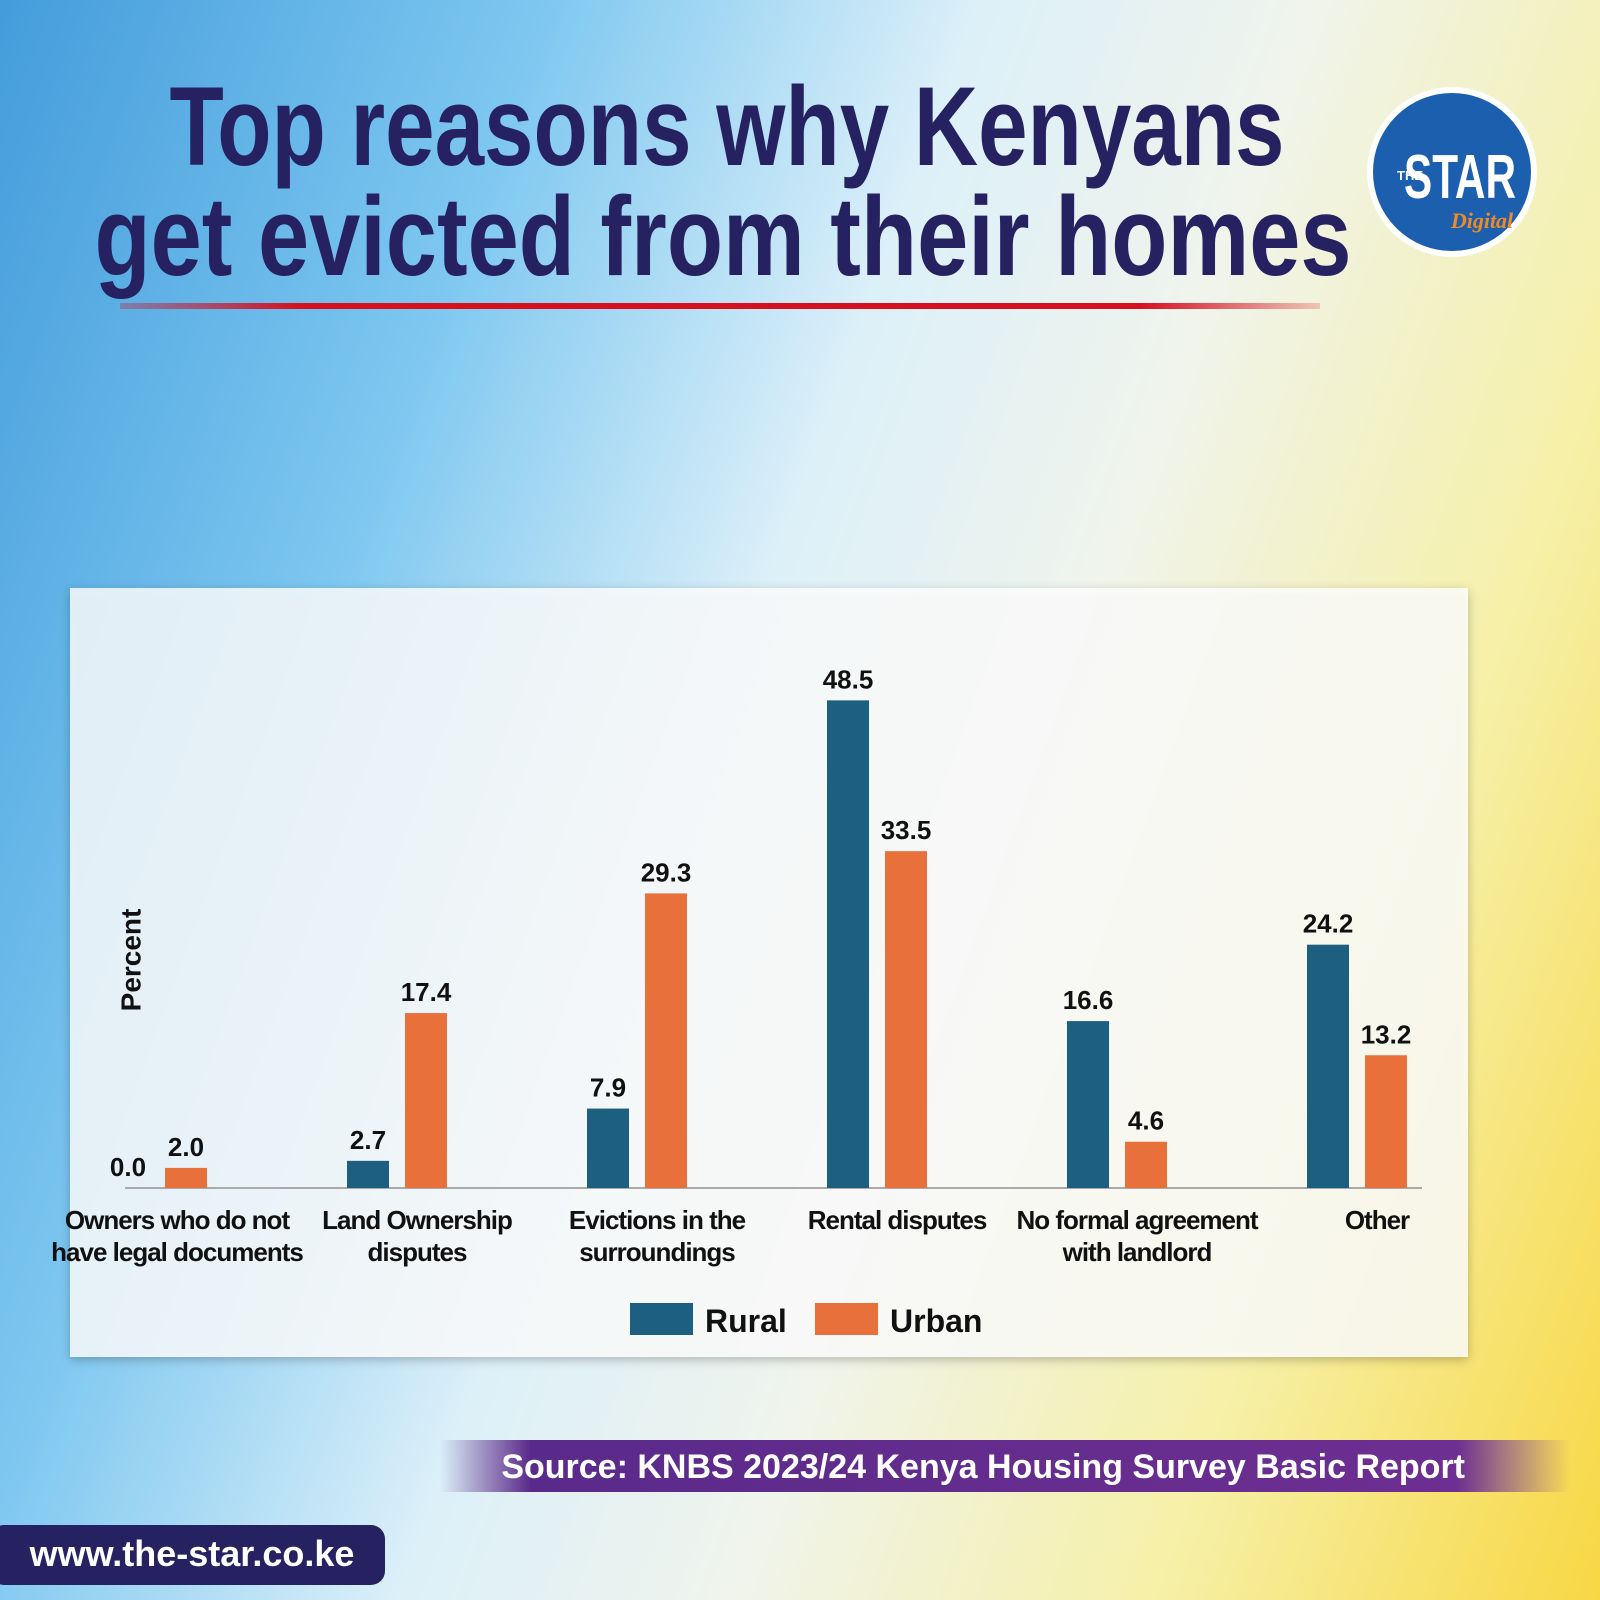 The height and width of the screenshot is (1600, 1600). What do you see at coordinates (906, 830) in the screenshot?
I see `value-label: 33.5` at bounding box center [906, 830].